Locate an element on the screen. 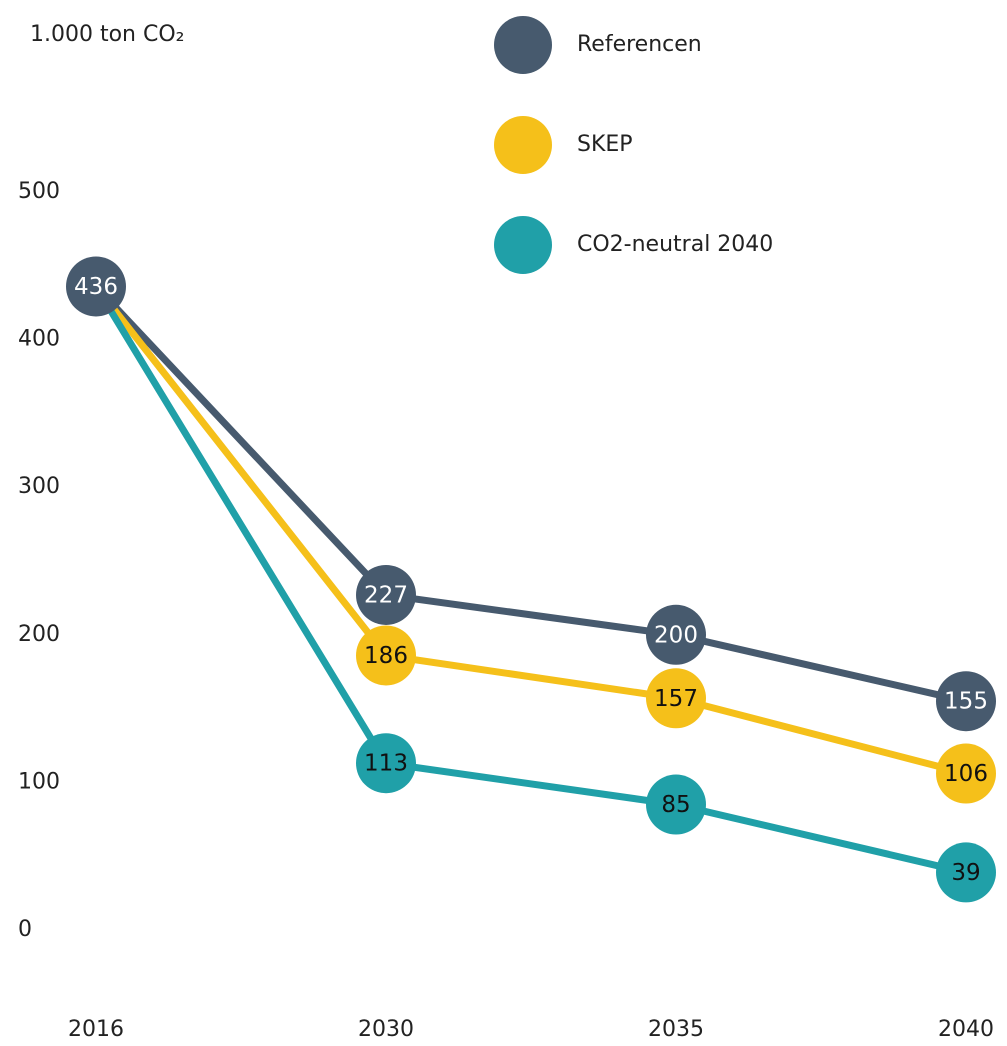 The width and height of the screenshot is (1007, 1046). data-label: 113 is located at coordinates (386, 764).